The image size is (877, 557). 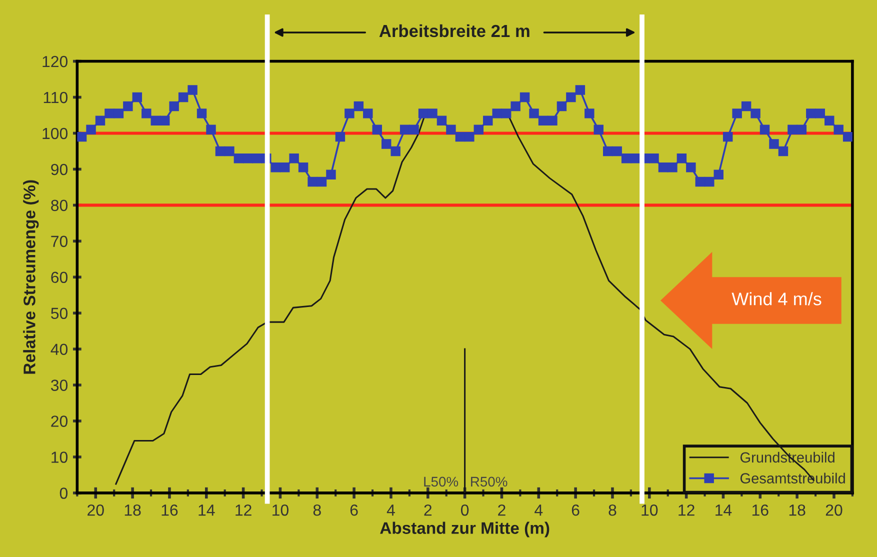 What do you see at coordinates (59, 385) in the screenshot?
I see `y-tick-label: 30` at bounding box center [59, 385].